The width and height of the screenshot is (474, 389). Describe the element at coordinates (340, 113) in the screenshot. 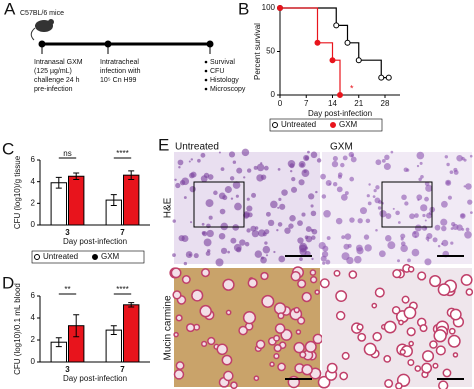

I see `x-axis-title: Day post-infection` at that location.